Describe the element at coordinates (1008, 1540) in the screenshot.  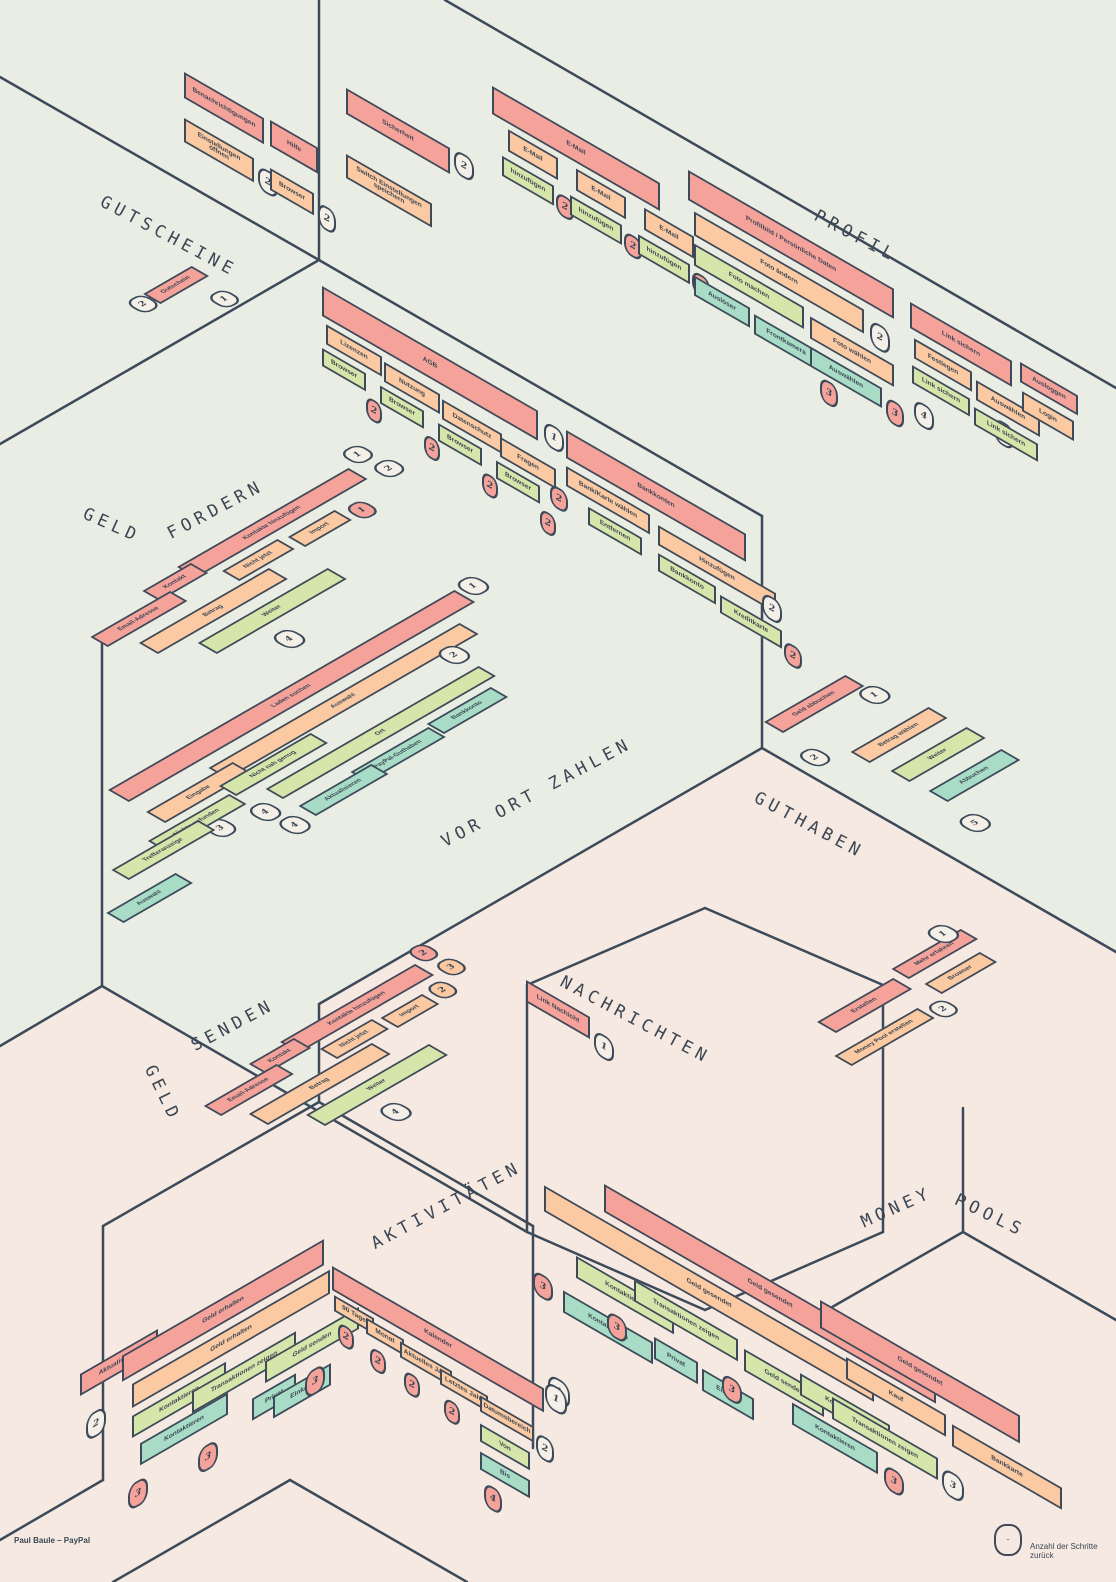
I see `legend-step-badge-icon: -` at that location.